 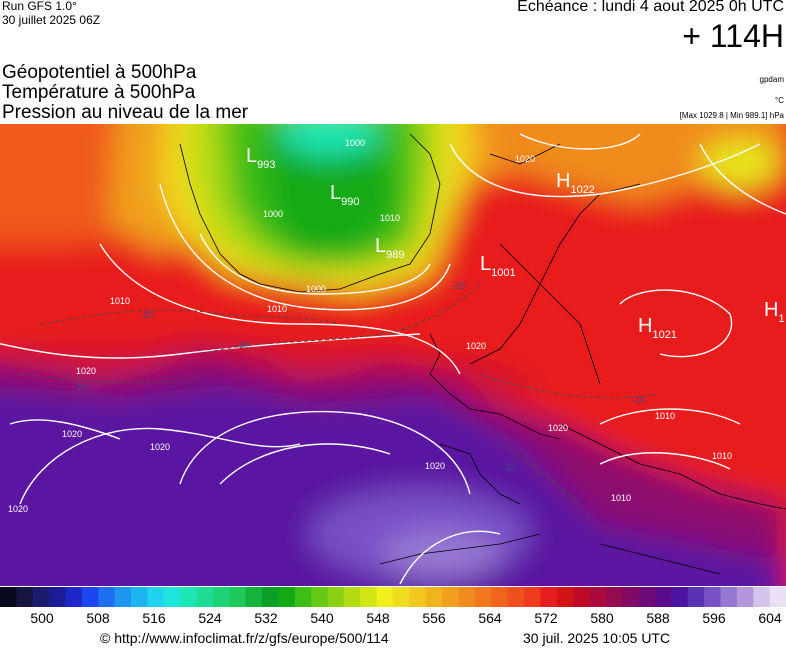 I want to click on color-scale-tick-label: 604, so click(x=770, y=618).